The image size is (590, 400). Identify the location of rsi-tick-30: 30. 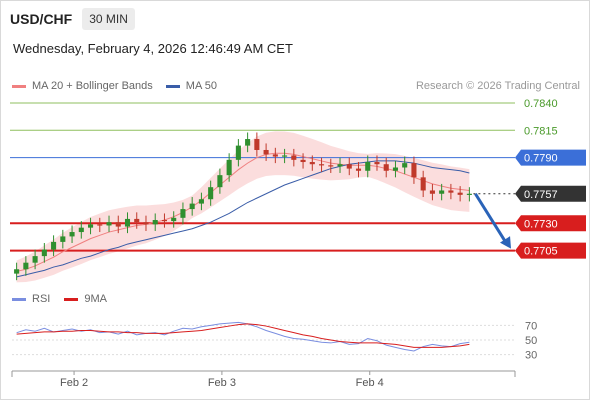
(531, 356).